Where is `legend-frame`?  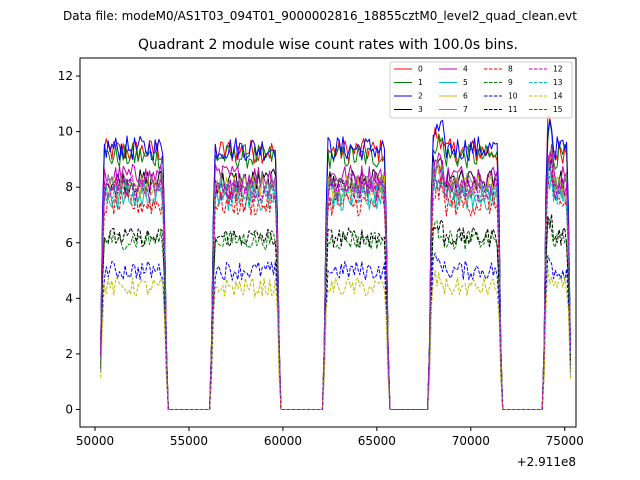 legend-frame is located at coordinates (481, 90).